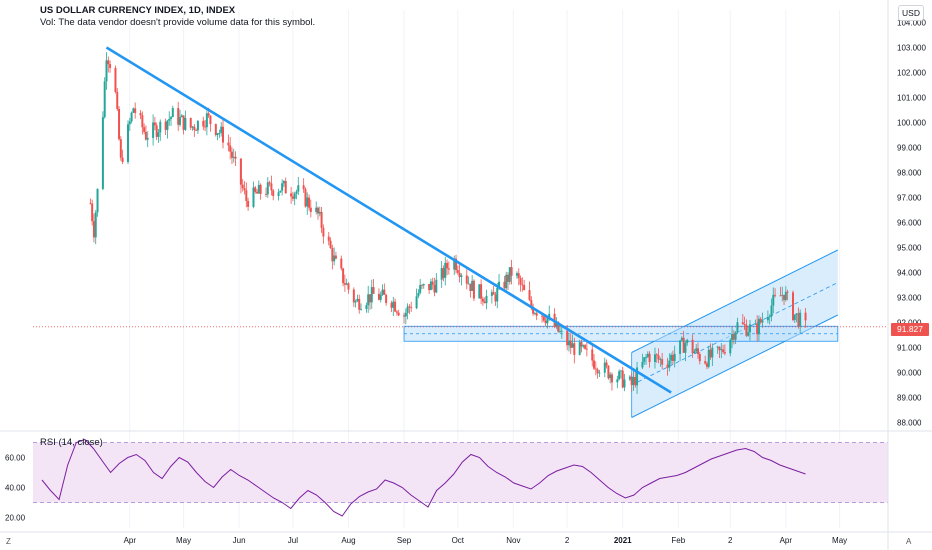  What do you see at coordinates (404, 540) in the screenshot?
I see `time-tick-label: Sep` at bounding box center [404, 540].